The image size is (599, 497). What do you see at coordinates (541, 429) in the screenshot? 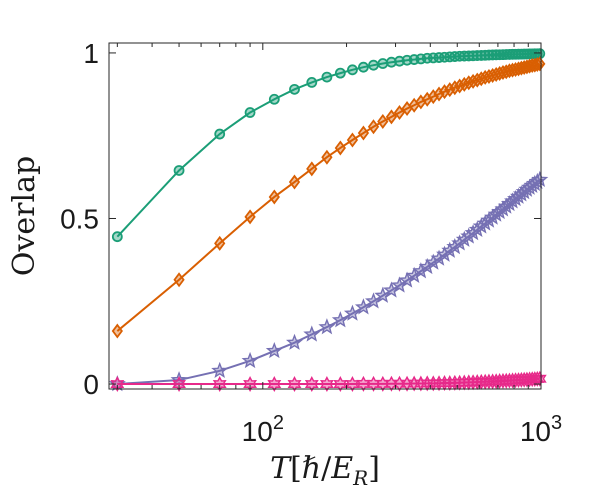
I see `x-tick-label: 10³` at bounding box center [541, 429].